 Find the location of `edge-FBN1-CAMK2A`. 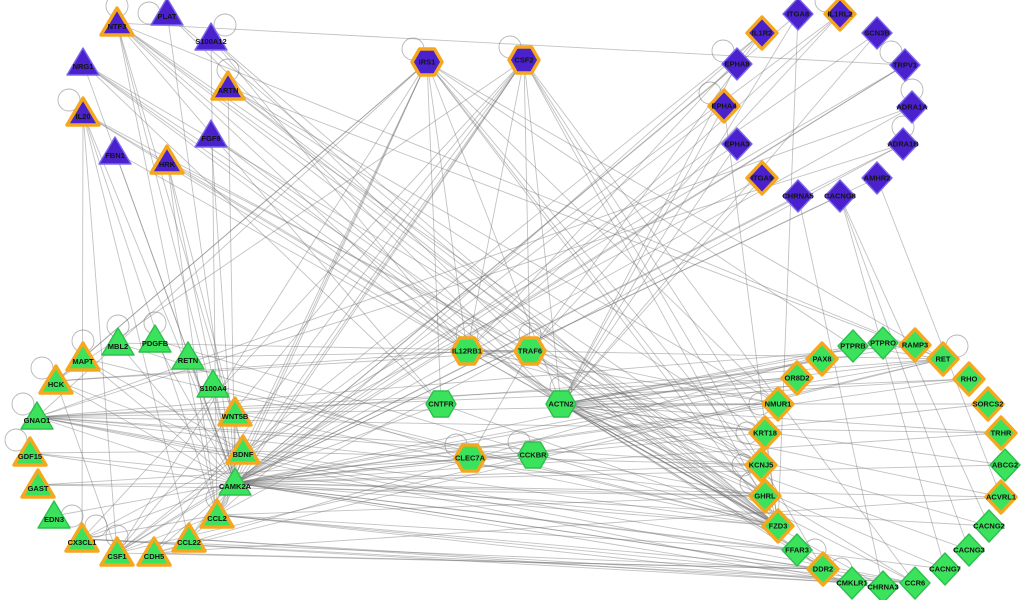

edge-FBN1-CAMK2A is located at coordinates (175, 317).